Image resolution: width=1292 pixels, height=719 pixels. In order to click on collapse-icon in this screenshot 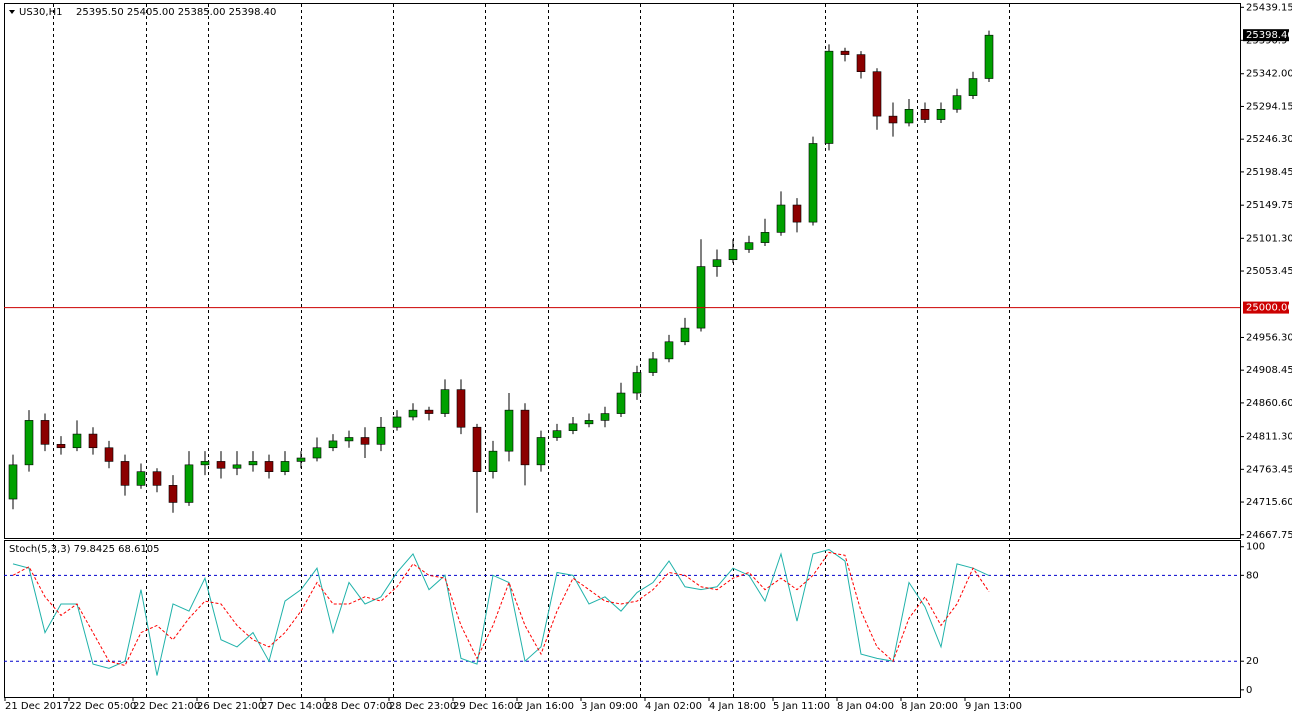, I will do `click(12, 12)`.